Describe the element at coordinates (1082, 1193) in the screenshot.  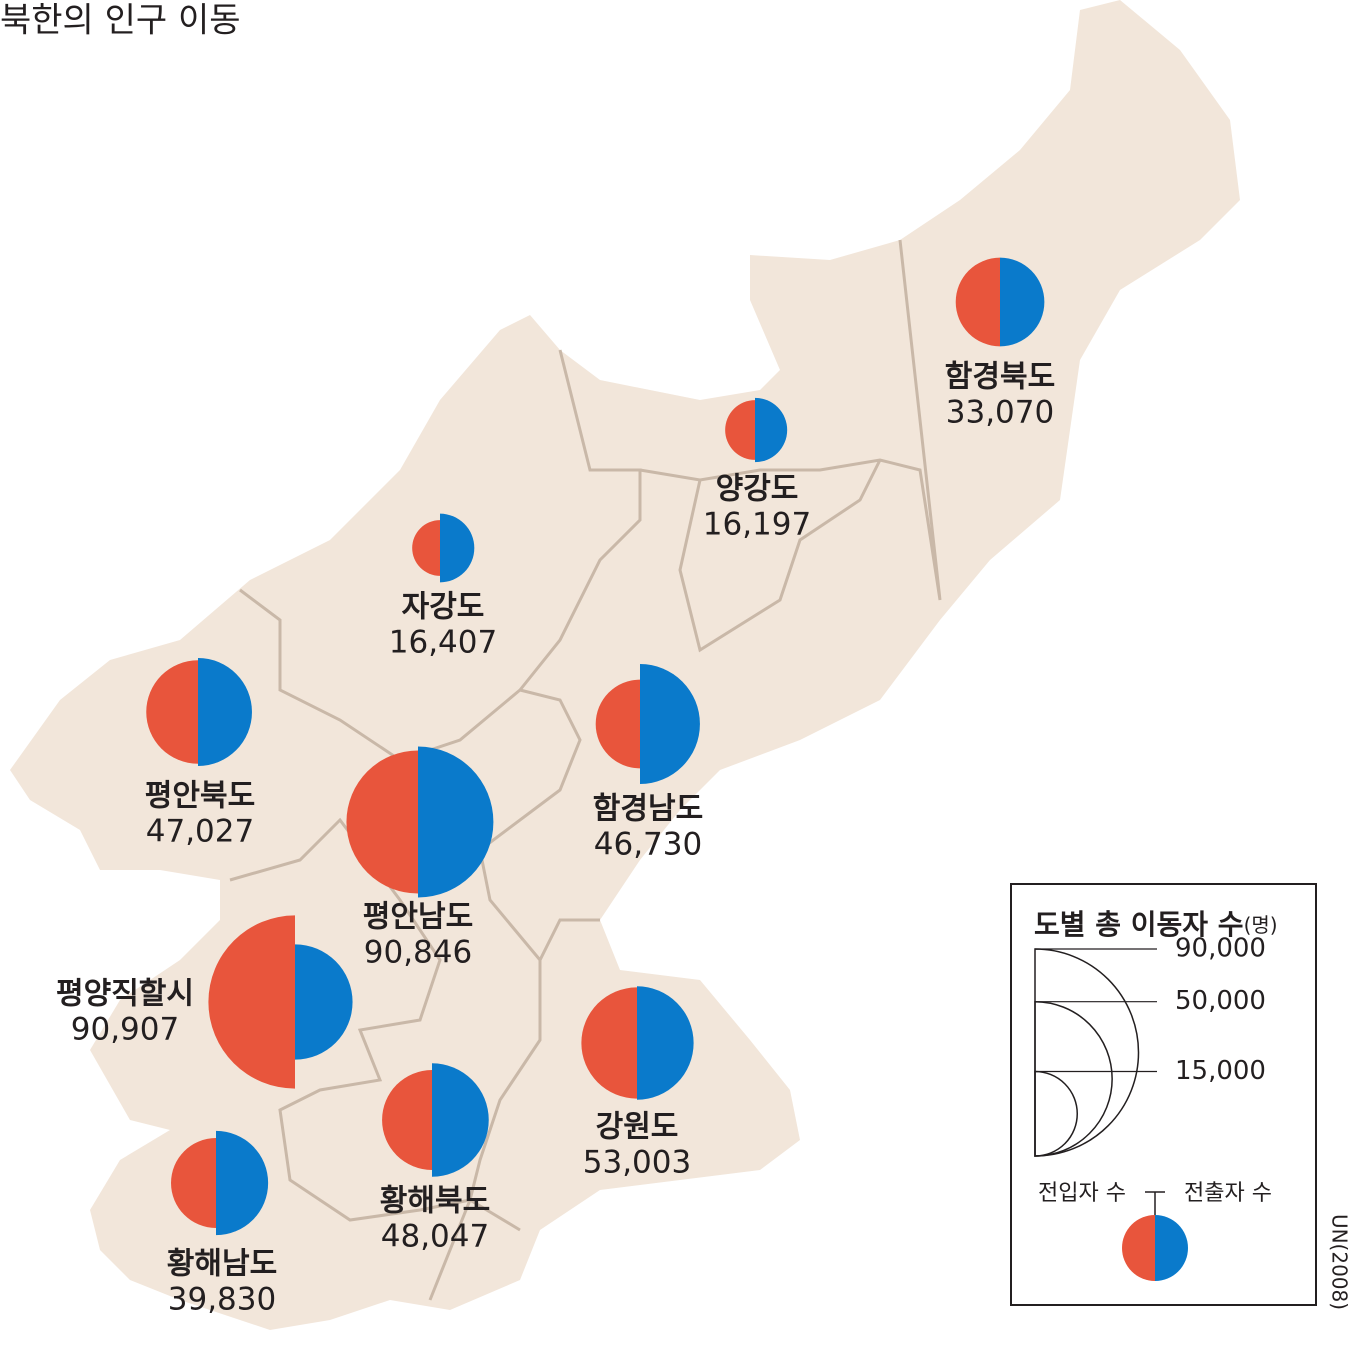
I see `legend-in-label: 전입자 수` at that location.